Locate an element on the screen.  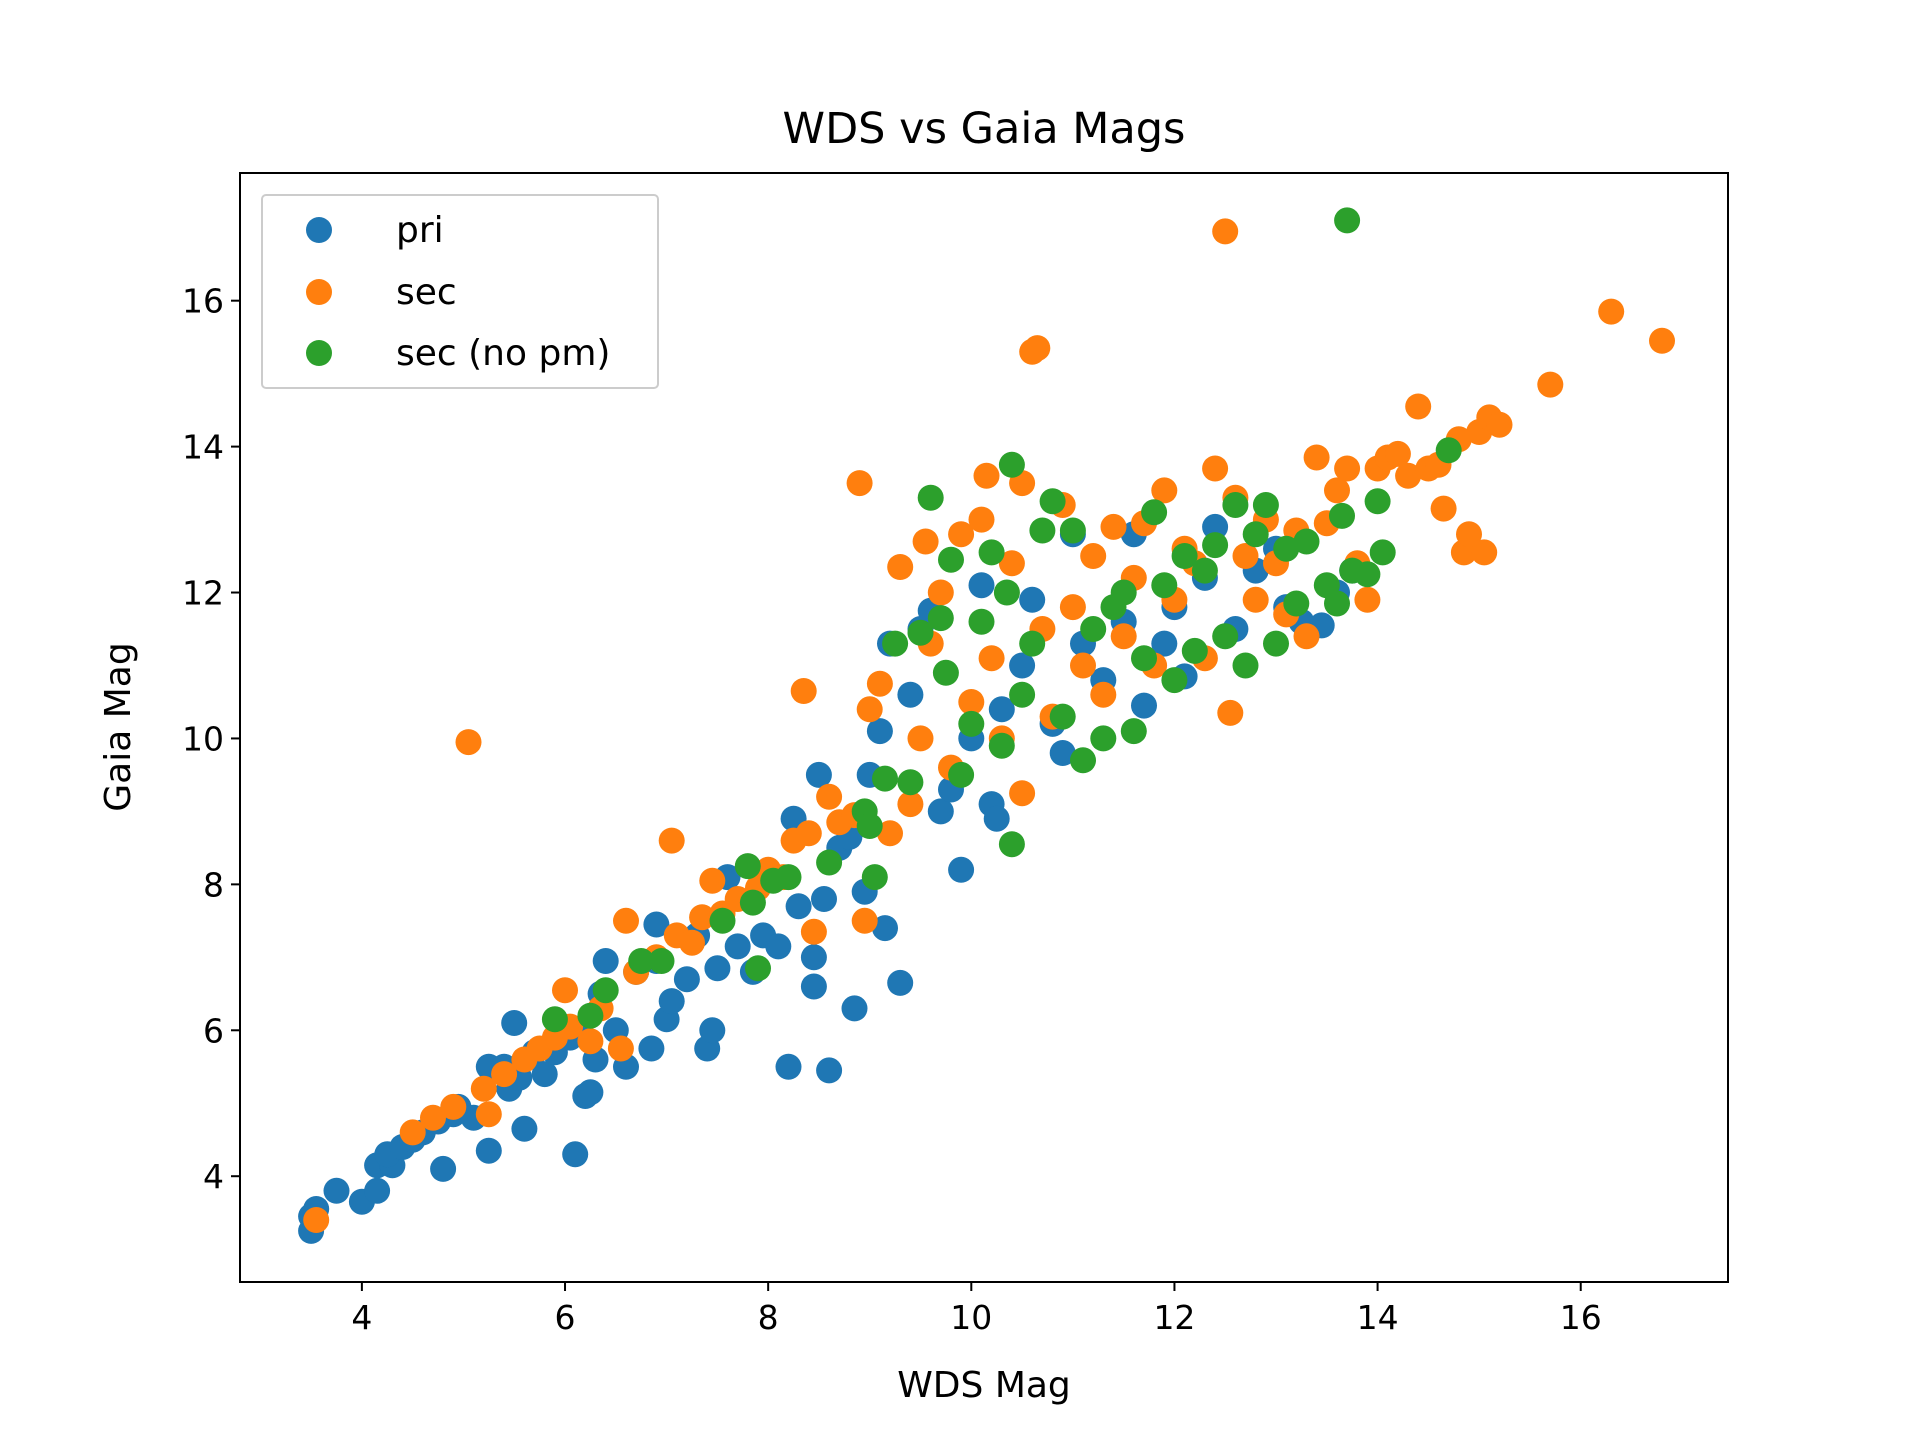
legend-label-sec: sec is located at coordinates (426, 292).